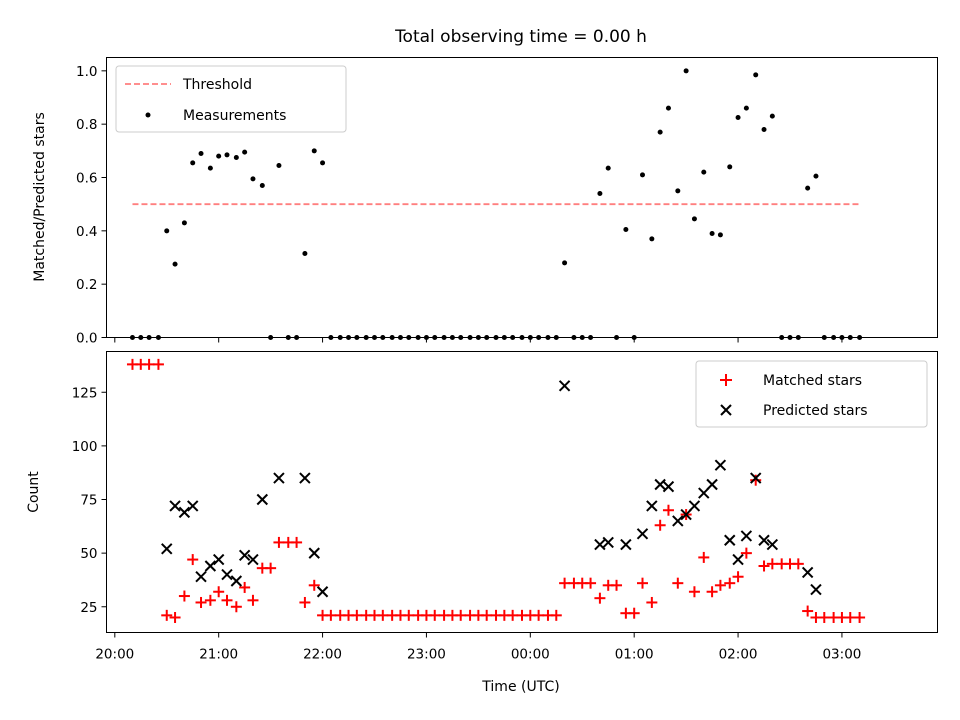 The image size is (960, 720). Describe the element at coordinates (85, 447) in the screenshot. I see `bottom-y-tick-label: 100` at that location.